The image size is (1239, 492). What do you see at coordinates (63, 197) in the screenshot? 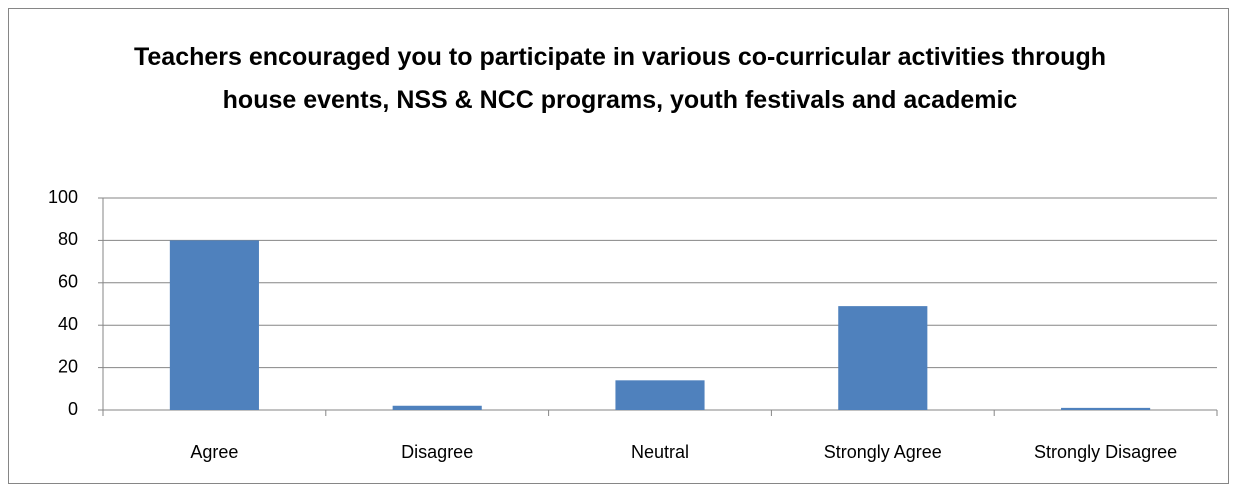
I see `y-tick-label: 100` at bounding box center [63, 197].